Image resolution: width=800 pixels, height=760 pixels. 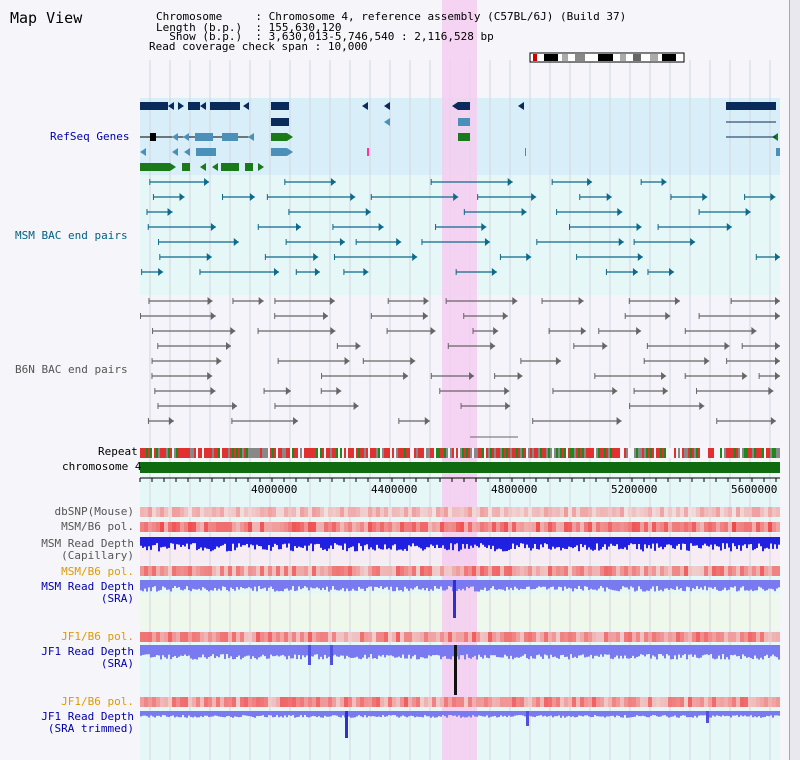 I want to click on label-msm-b6-pol-1: MSM/B6 pol., so click(x=97, y=526).